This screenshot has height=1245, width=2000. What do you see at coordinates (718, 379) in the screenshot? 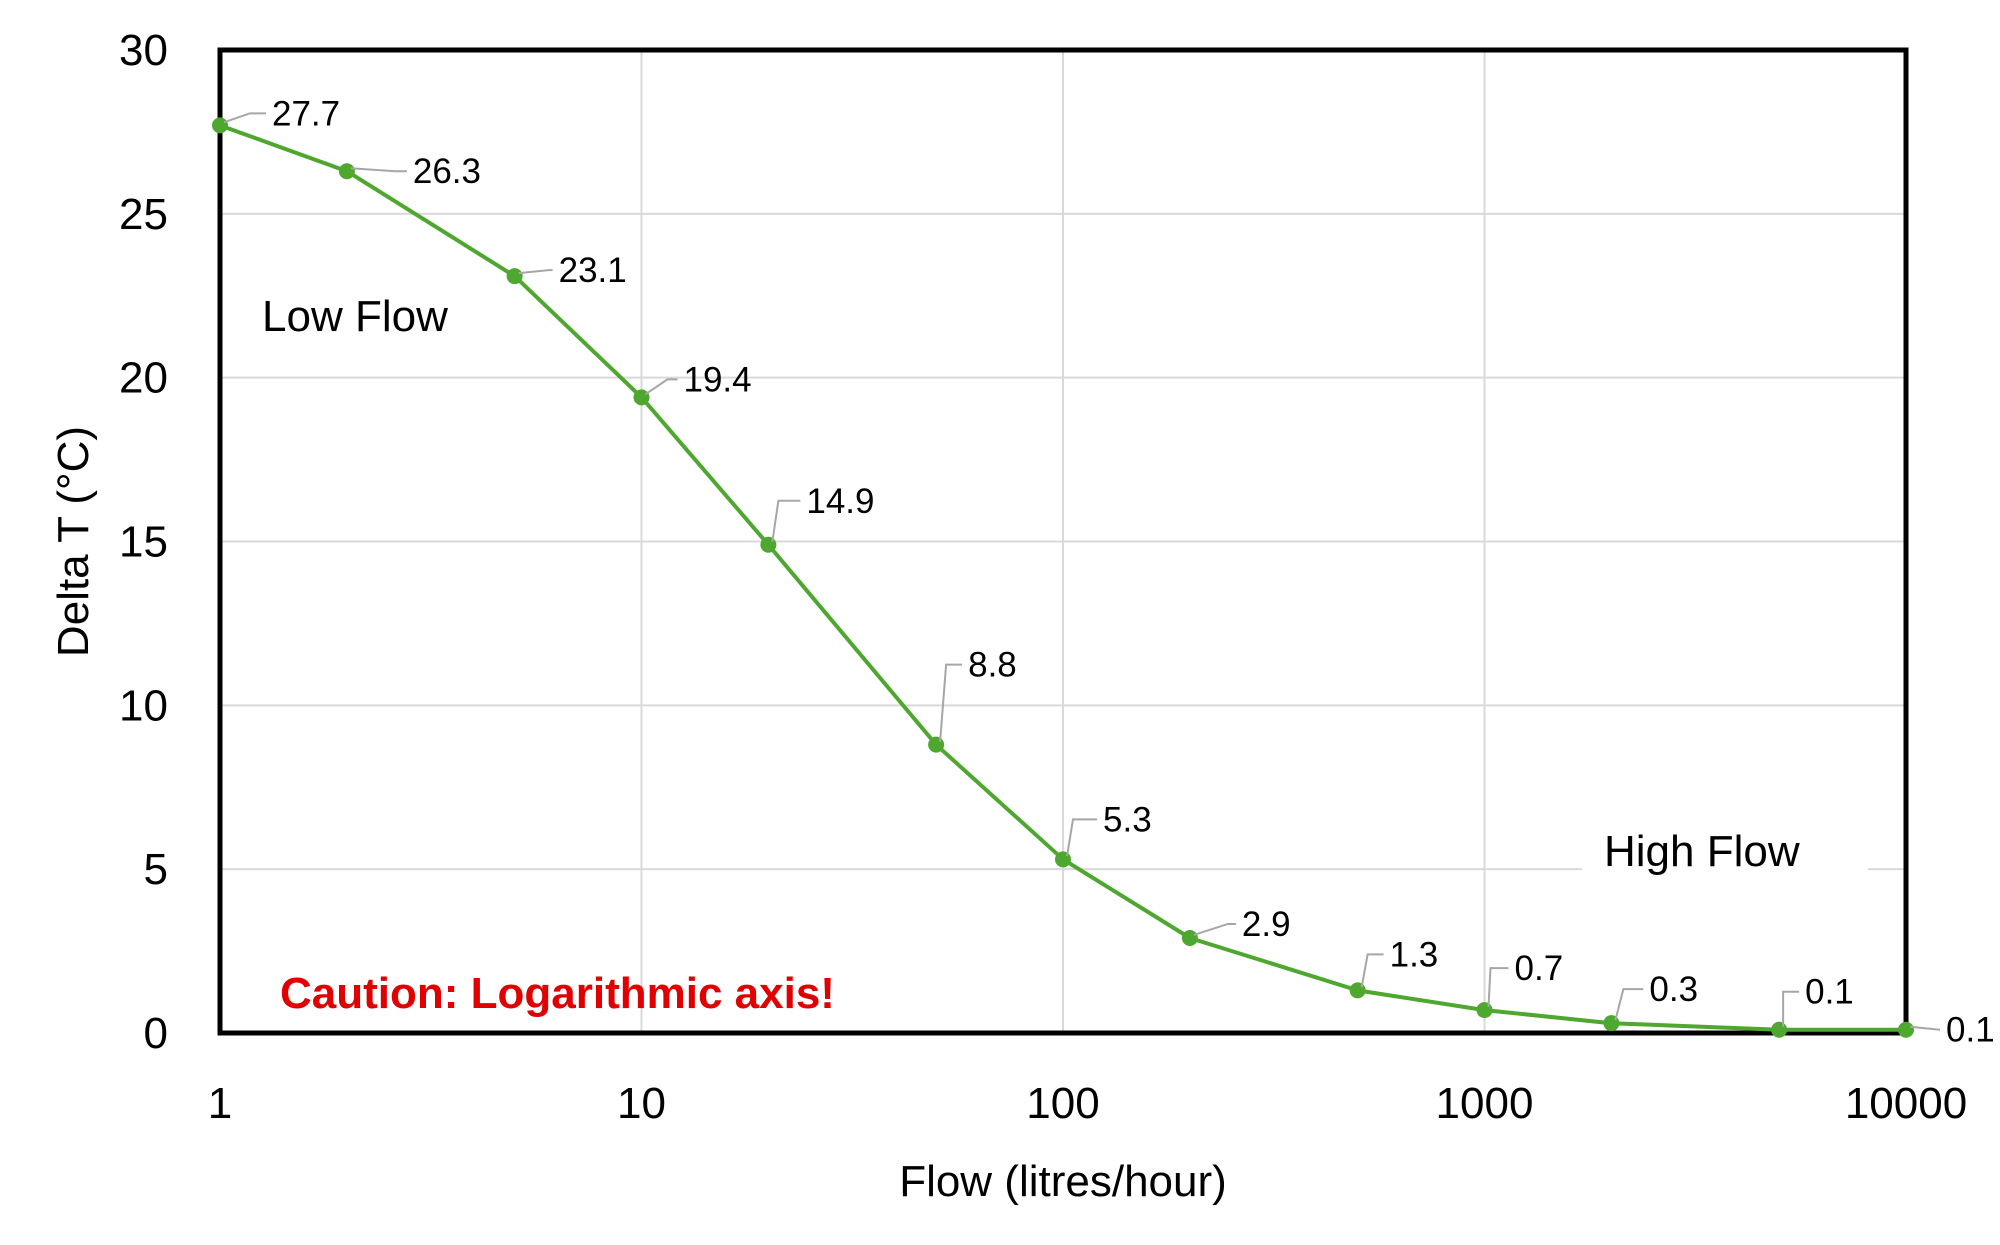
I see `data-label-3: 19.4` at bounding box center [718, 379].